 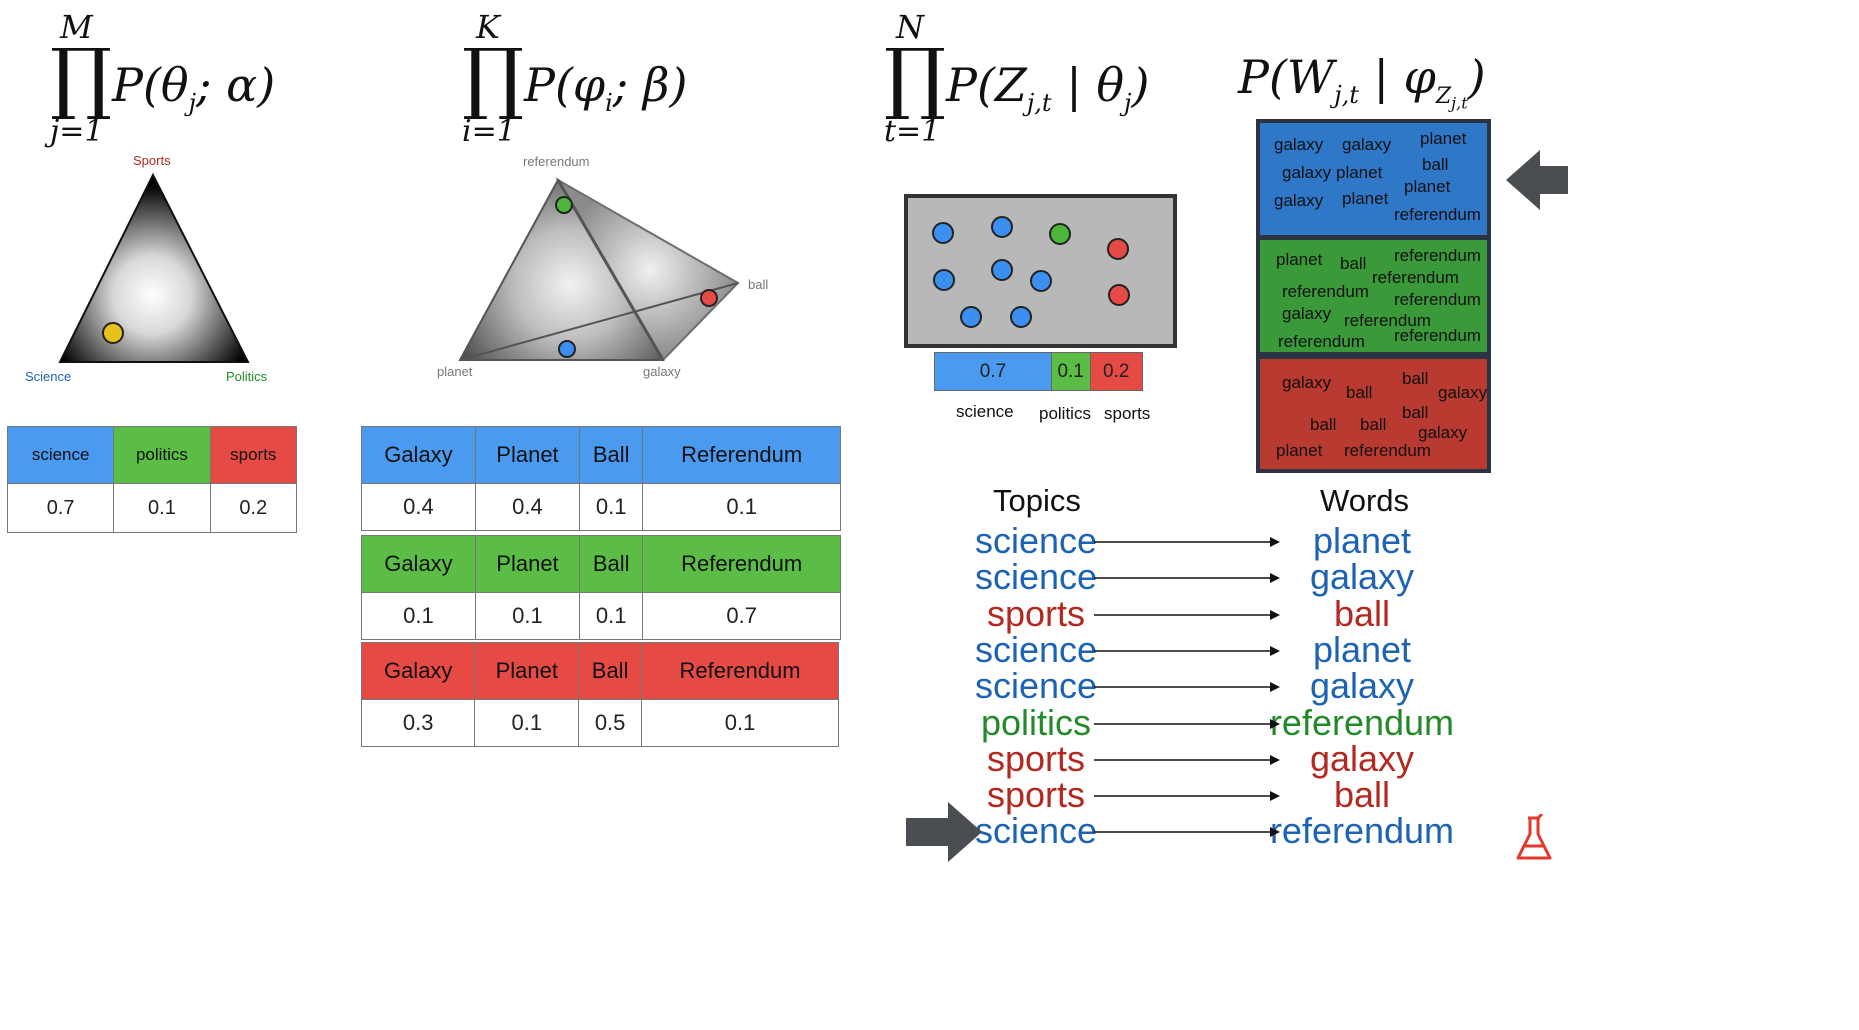 I want to click on triangle, so click(x=154, y=267).